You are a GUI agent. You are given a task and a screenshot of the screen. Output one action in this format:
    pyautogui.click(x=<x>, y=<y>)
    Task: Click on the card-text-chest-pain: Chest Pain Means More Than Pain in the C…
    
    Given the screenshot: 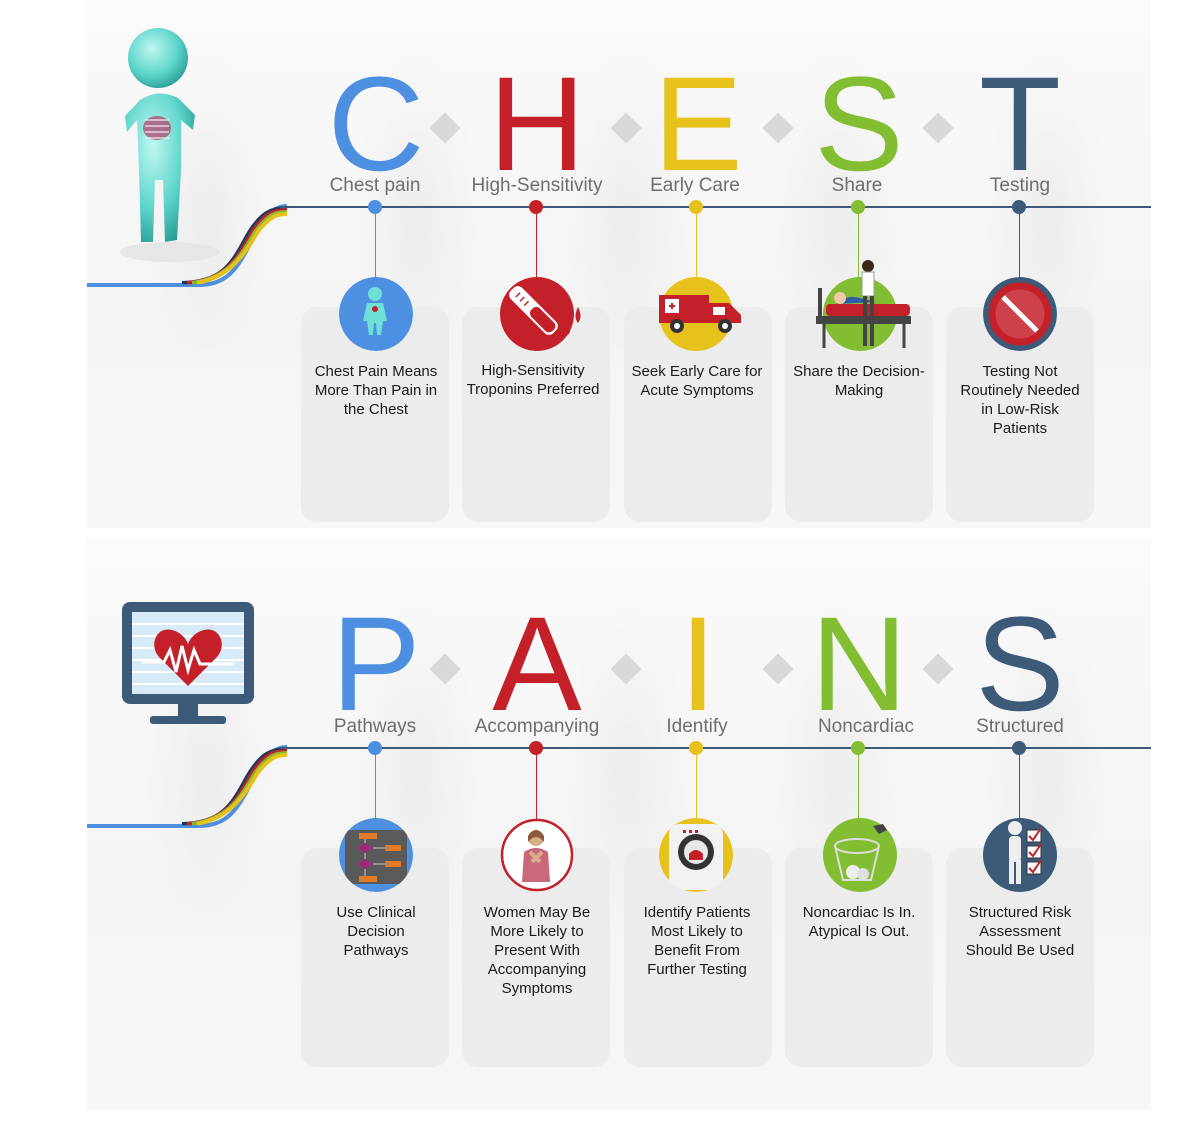 What is the action you would take?
    pyautogui.click(x=376, y=390)
    